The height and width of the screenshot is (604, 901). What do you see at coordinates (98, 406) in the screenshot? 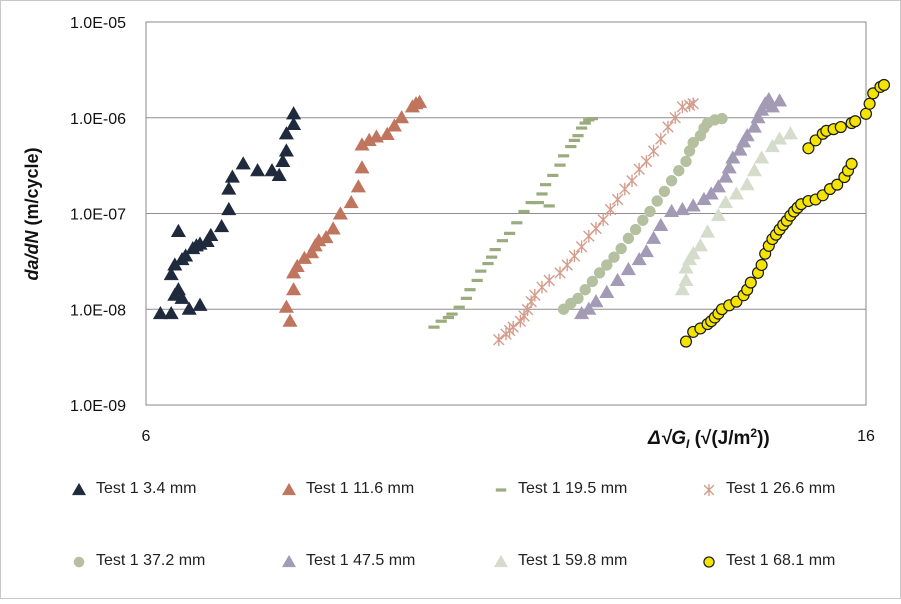
I see `y-tick-label: 1.0E-09` at bounding box center [98, 406].